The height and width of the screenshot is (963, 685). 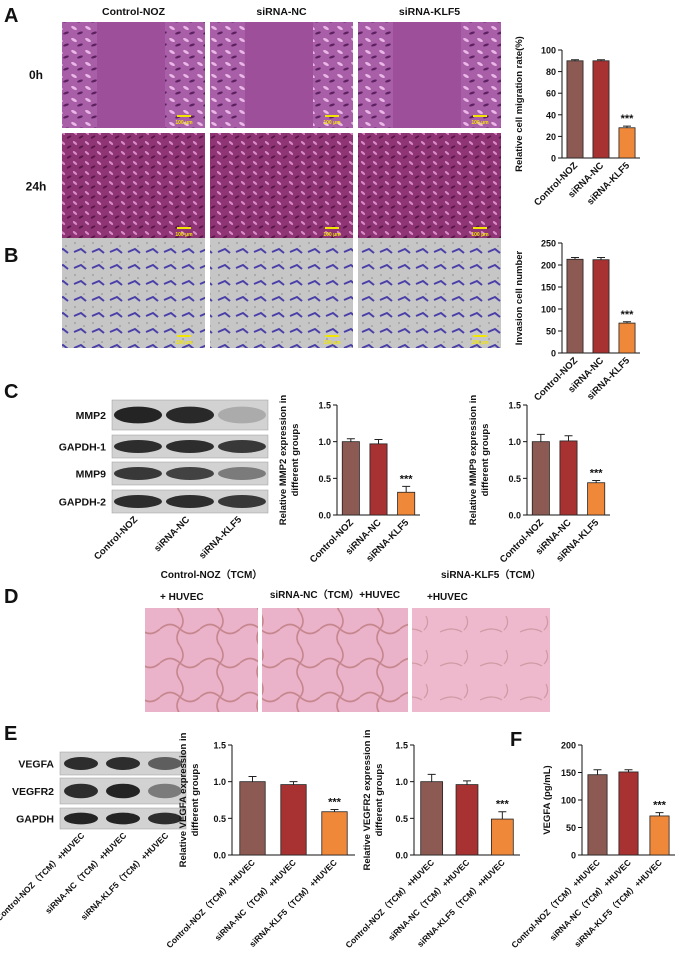 What do you see at coordinates (367, 799) in the screenshot?
I see `y-axis-label: Relative VEGFR2 expression in` at bounding box center [367, 799].